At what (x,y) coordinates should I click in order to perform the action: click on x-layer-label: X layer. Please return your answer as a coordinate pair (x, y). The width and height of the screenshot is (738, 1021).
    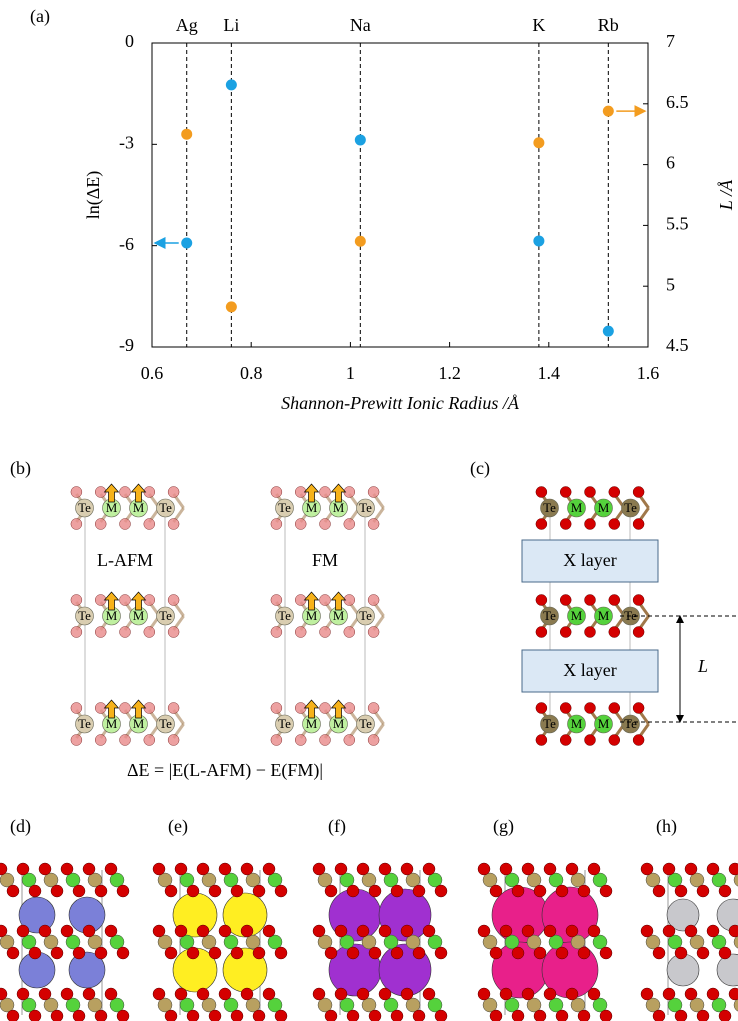
    Looking at the image, I should click on (589, 560).